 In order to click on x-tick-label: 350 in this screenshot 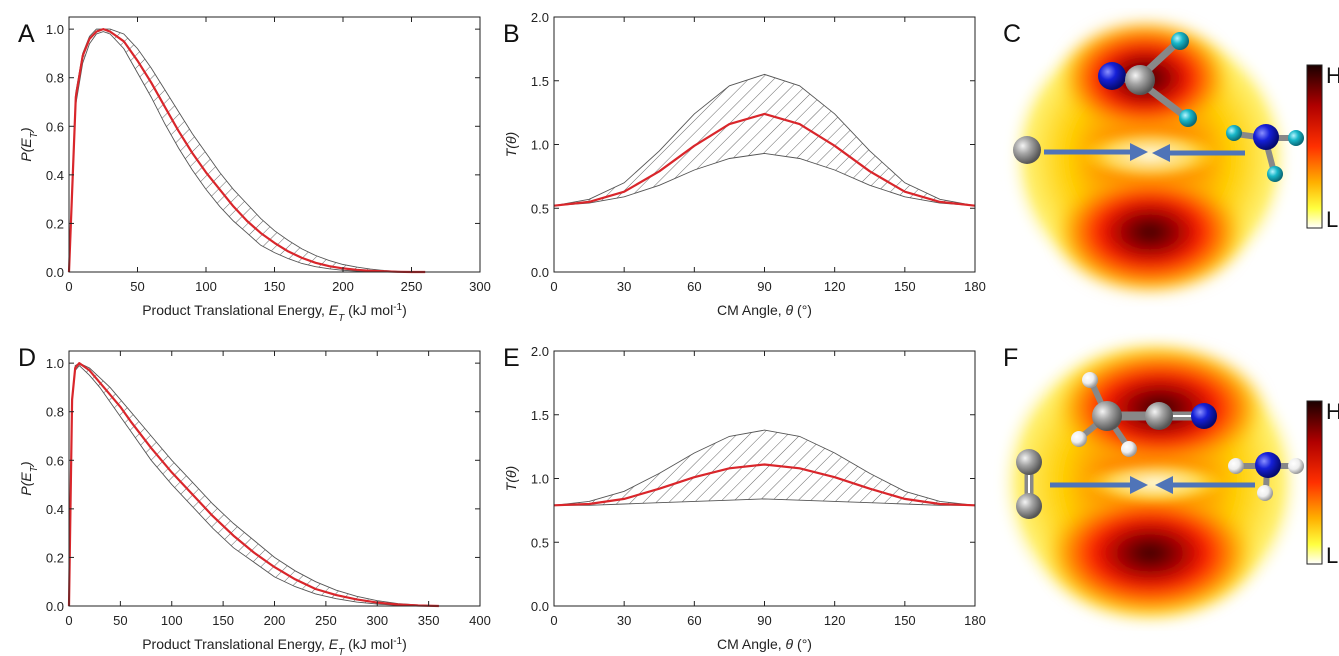, I will do `click(429, 620)`.